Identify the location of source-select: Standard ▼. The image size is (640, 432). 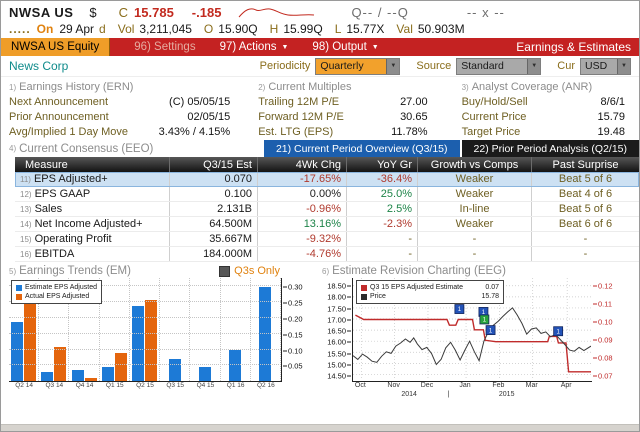
(499, 66).